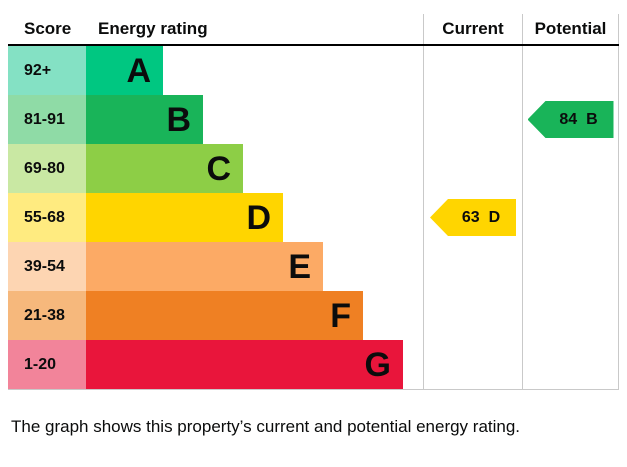  I want to click on band-bar: D, so click(184, 217).